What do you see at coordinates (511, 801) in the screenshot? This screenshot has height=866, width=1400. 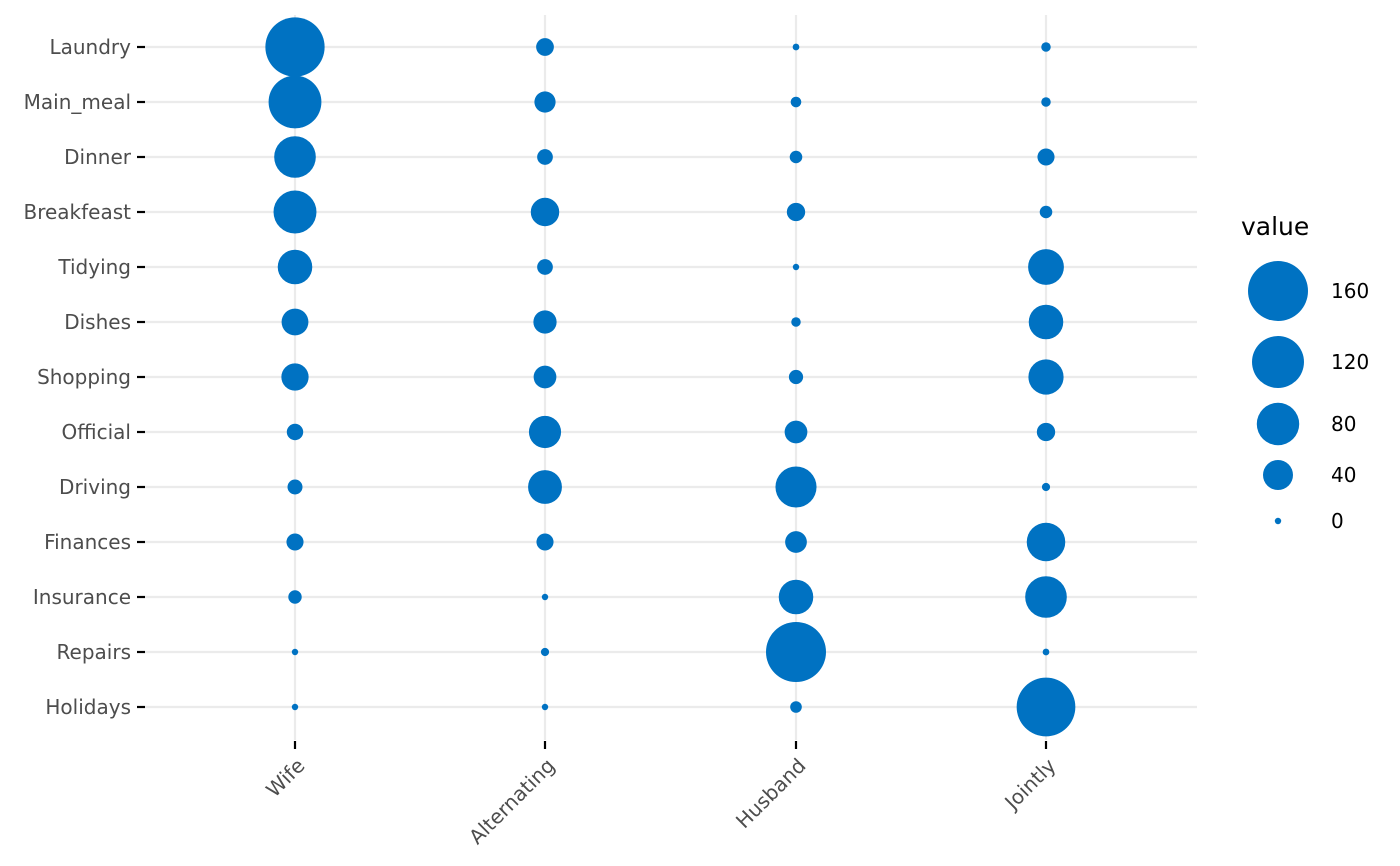 I see `x-tick-label: Alternating` at bounding box center [511, 801].